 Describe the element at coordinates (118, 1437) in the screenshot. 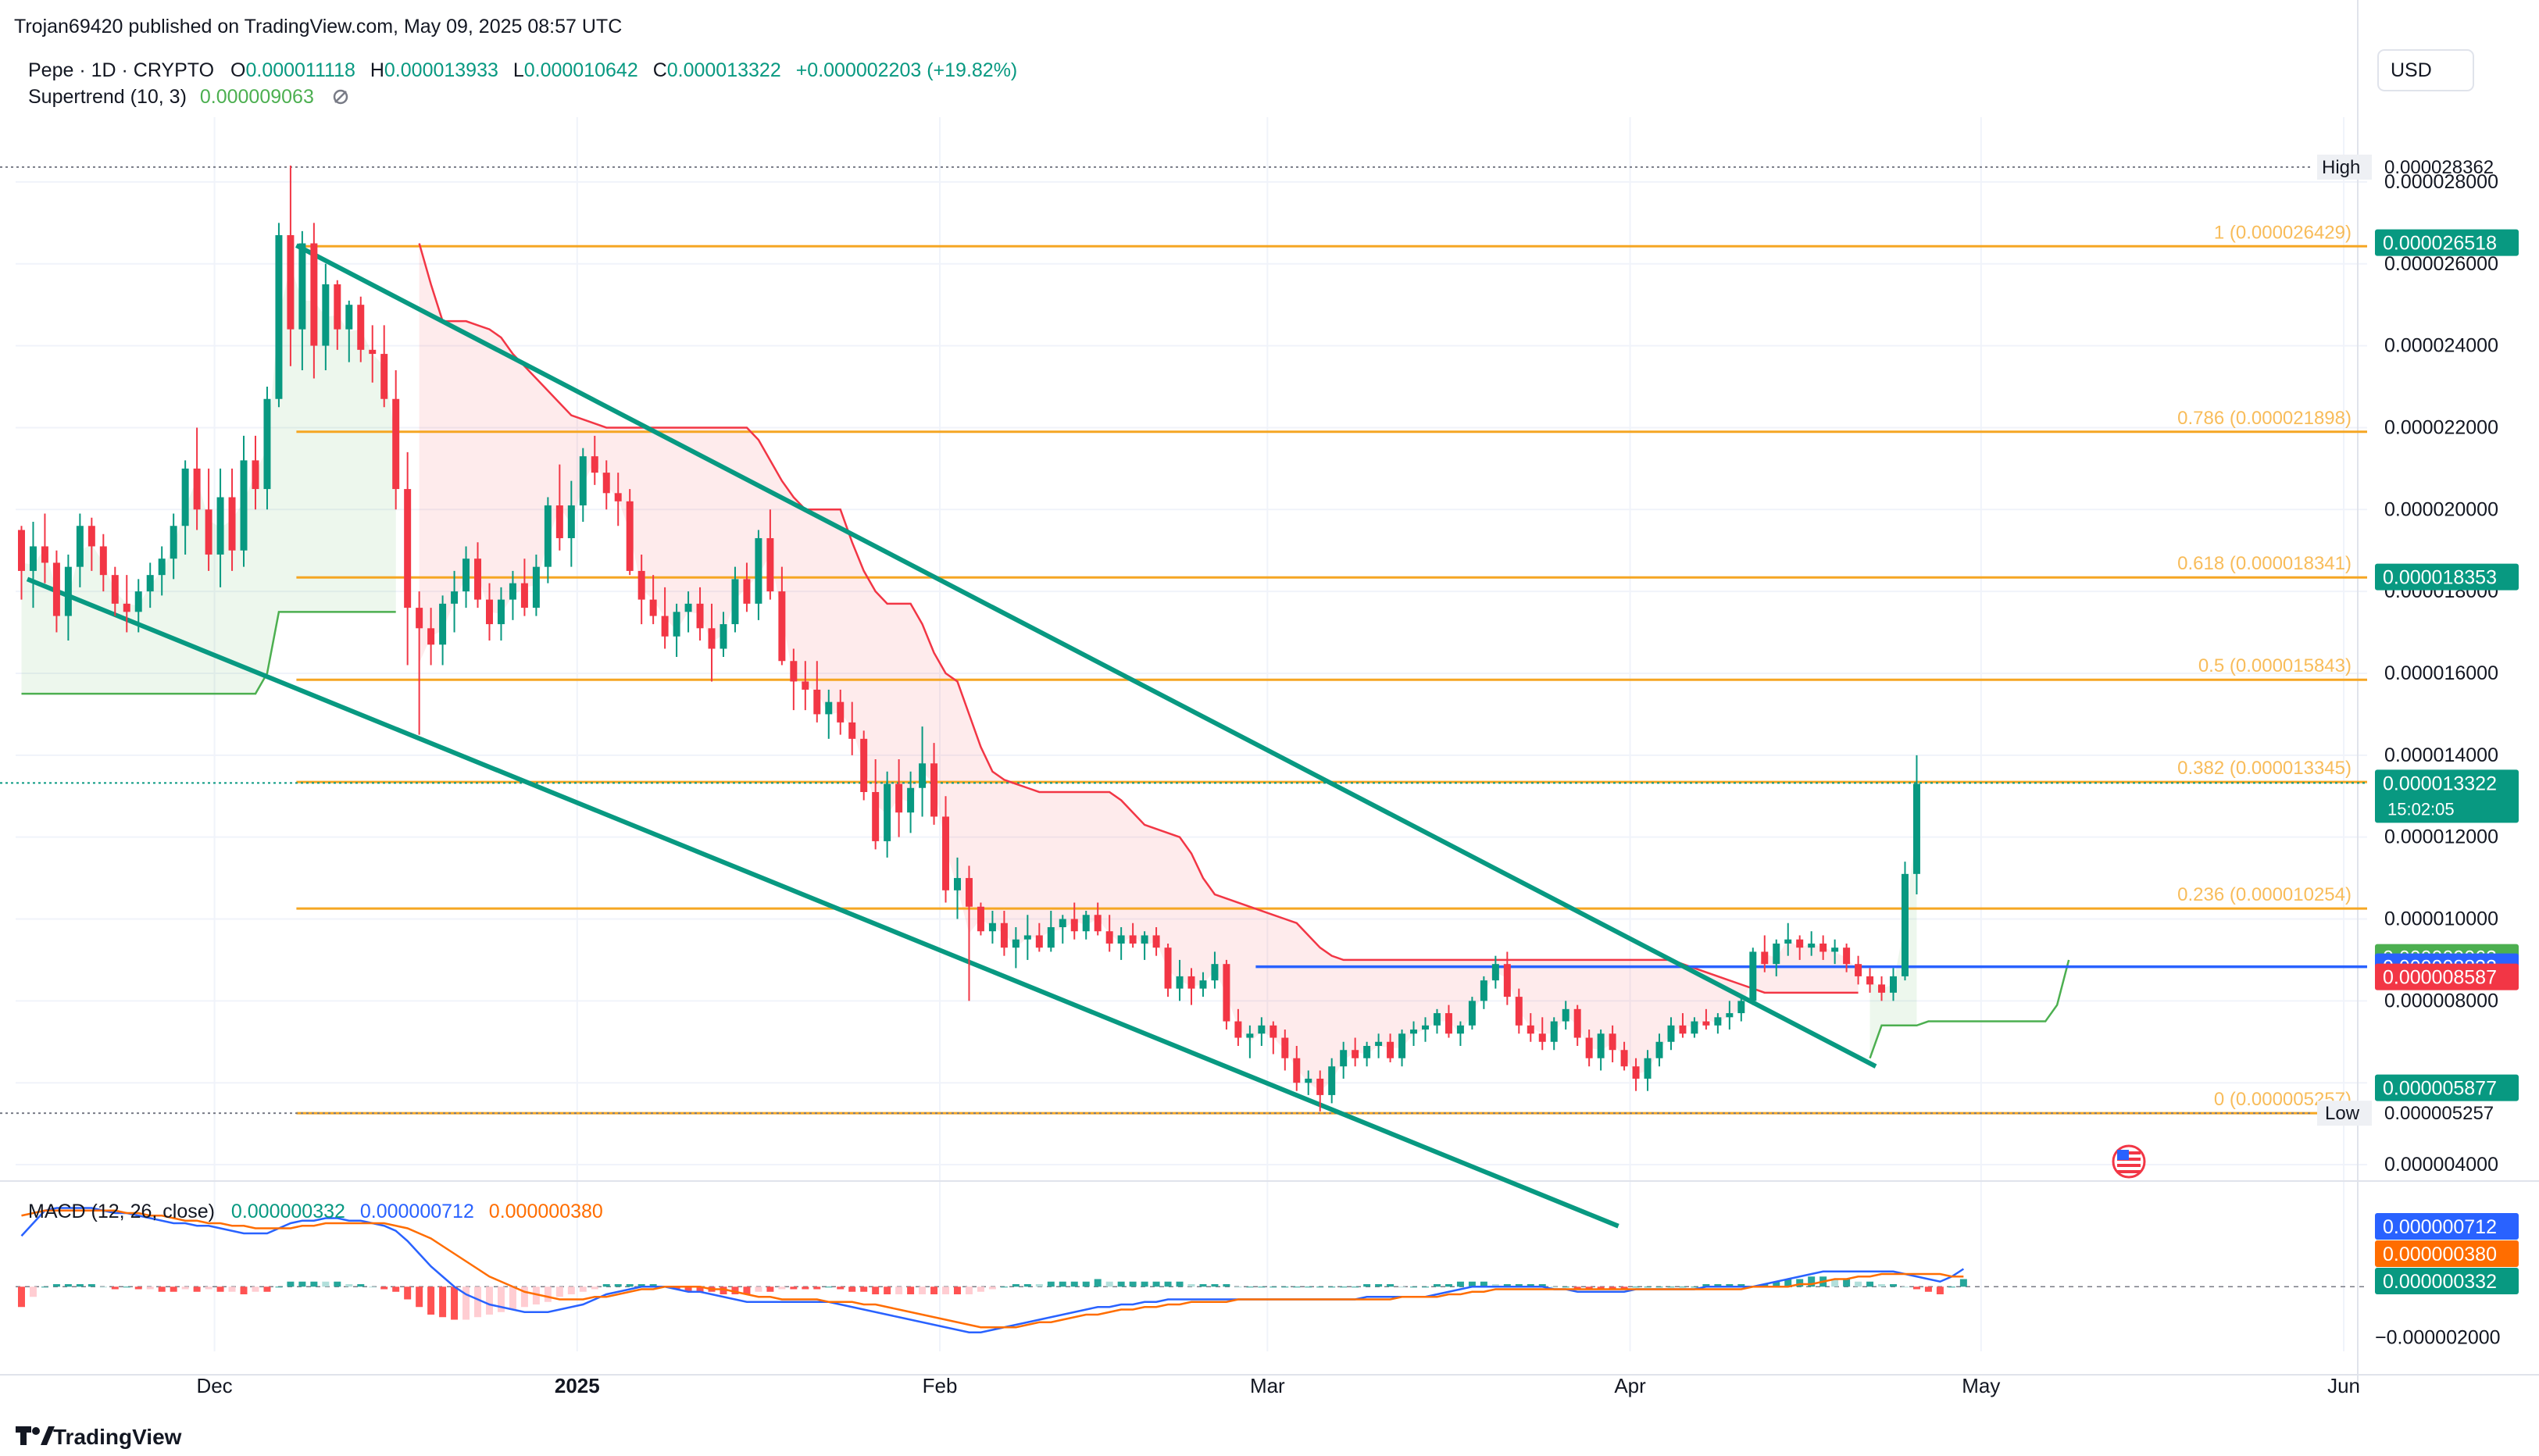

I see `footer-brand: TradingView` at that location.